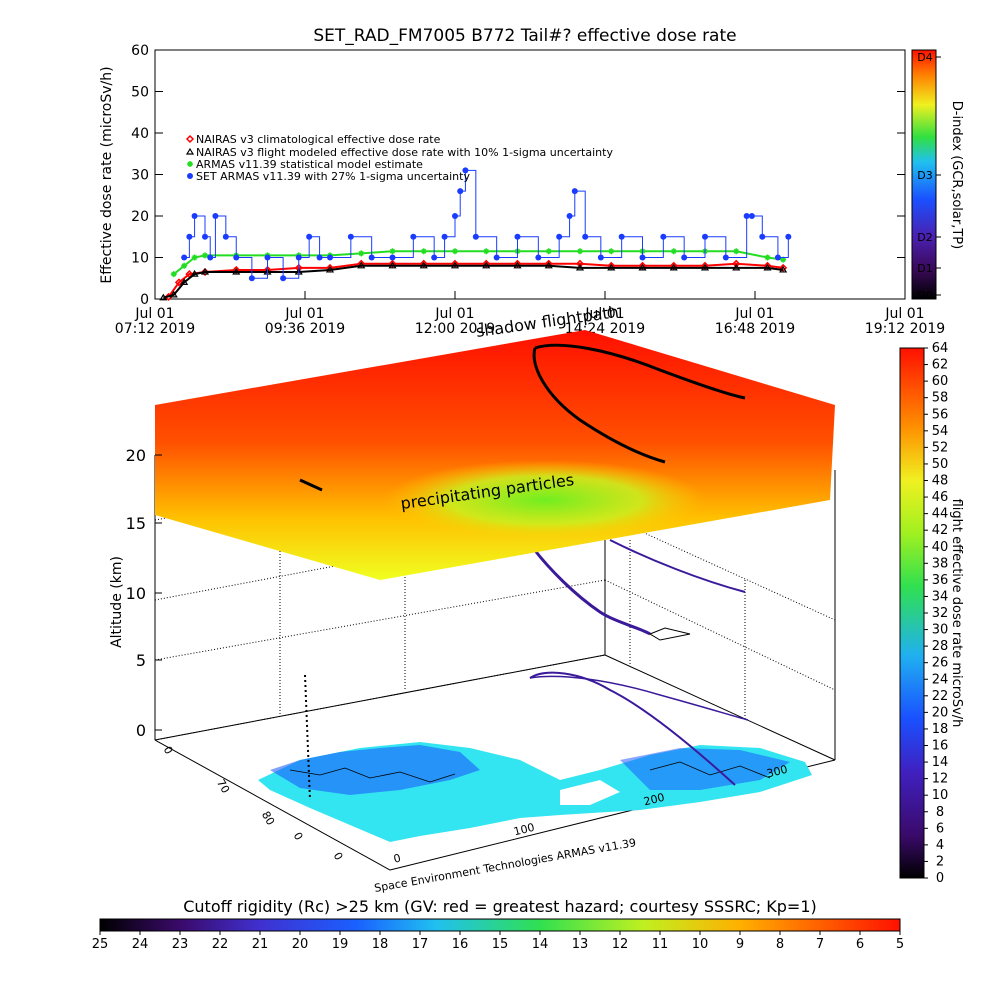 This screenshot has width=1000, height=1005. I want to click on top-y-tick-label: 60, so click(140, 51).